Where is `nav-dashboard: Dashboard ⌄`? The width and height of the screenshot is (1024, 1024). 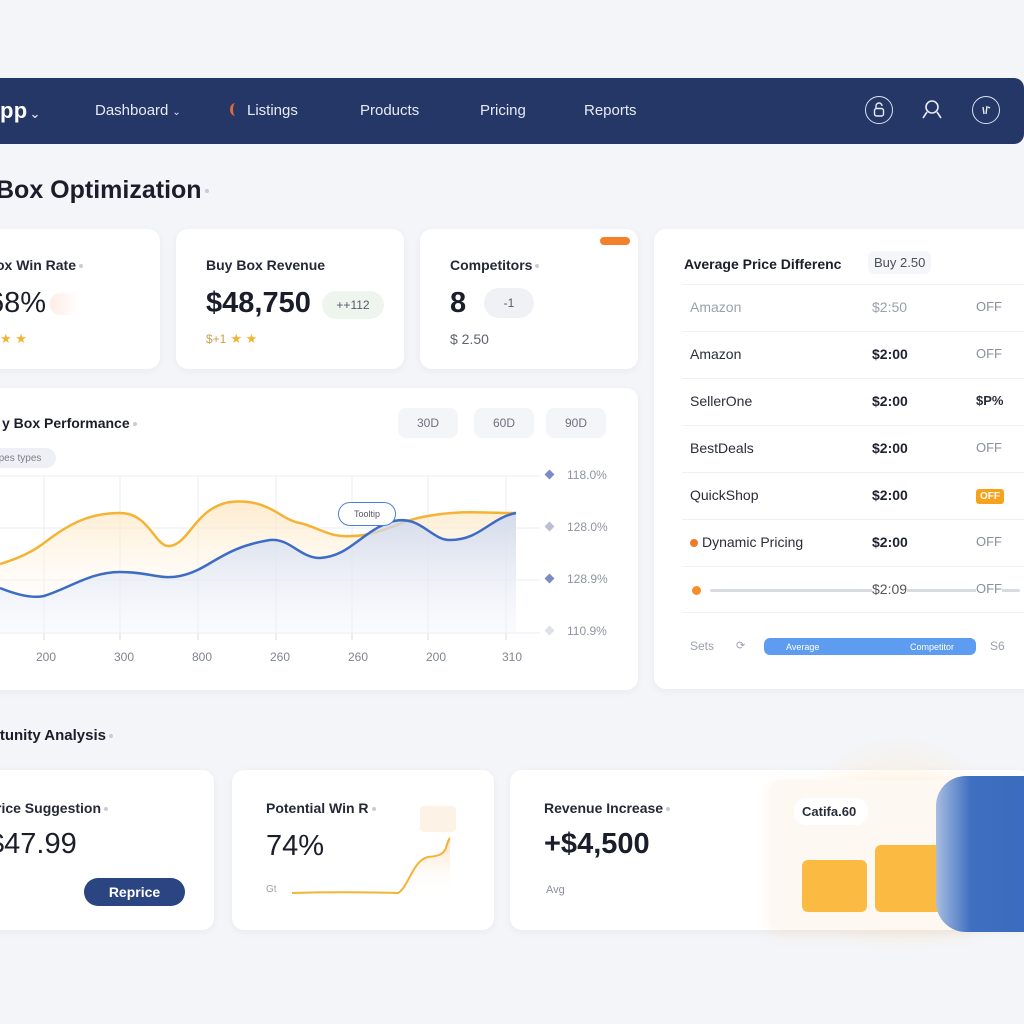
nav-dashboard: Dashboard ⌄ is located at coordinates (138, 110).